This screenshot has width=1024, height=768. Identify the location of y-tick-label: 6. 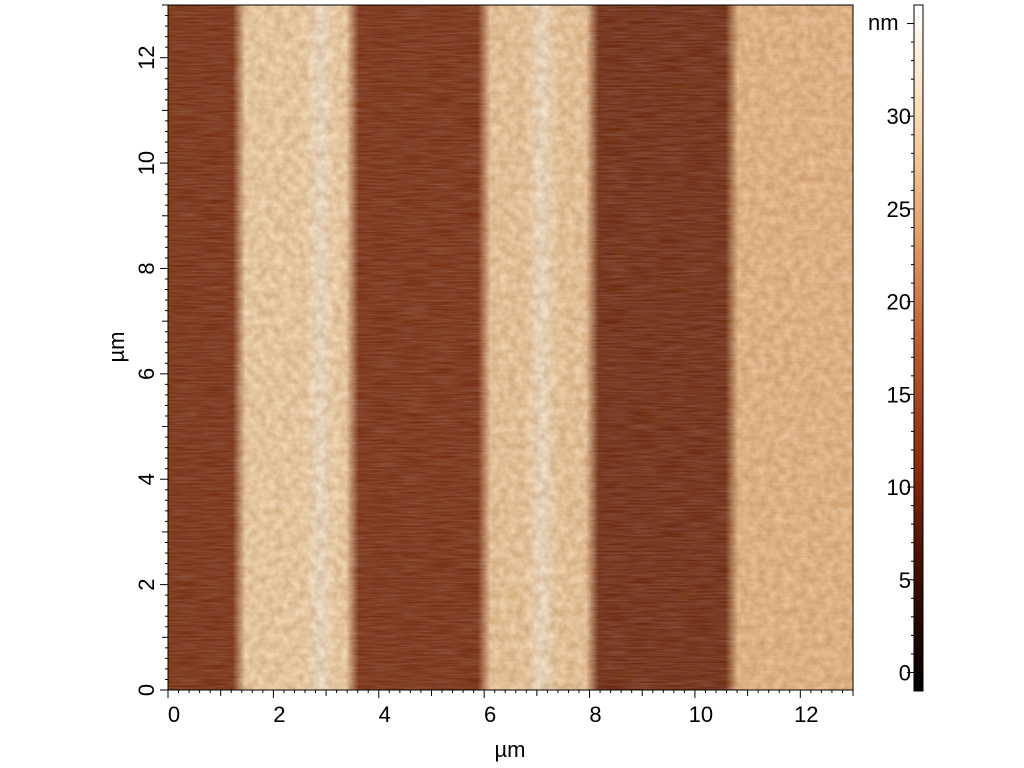
(146, 374).